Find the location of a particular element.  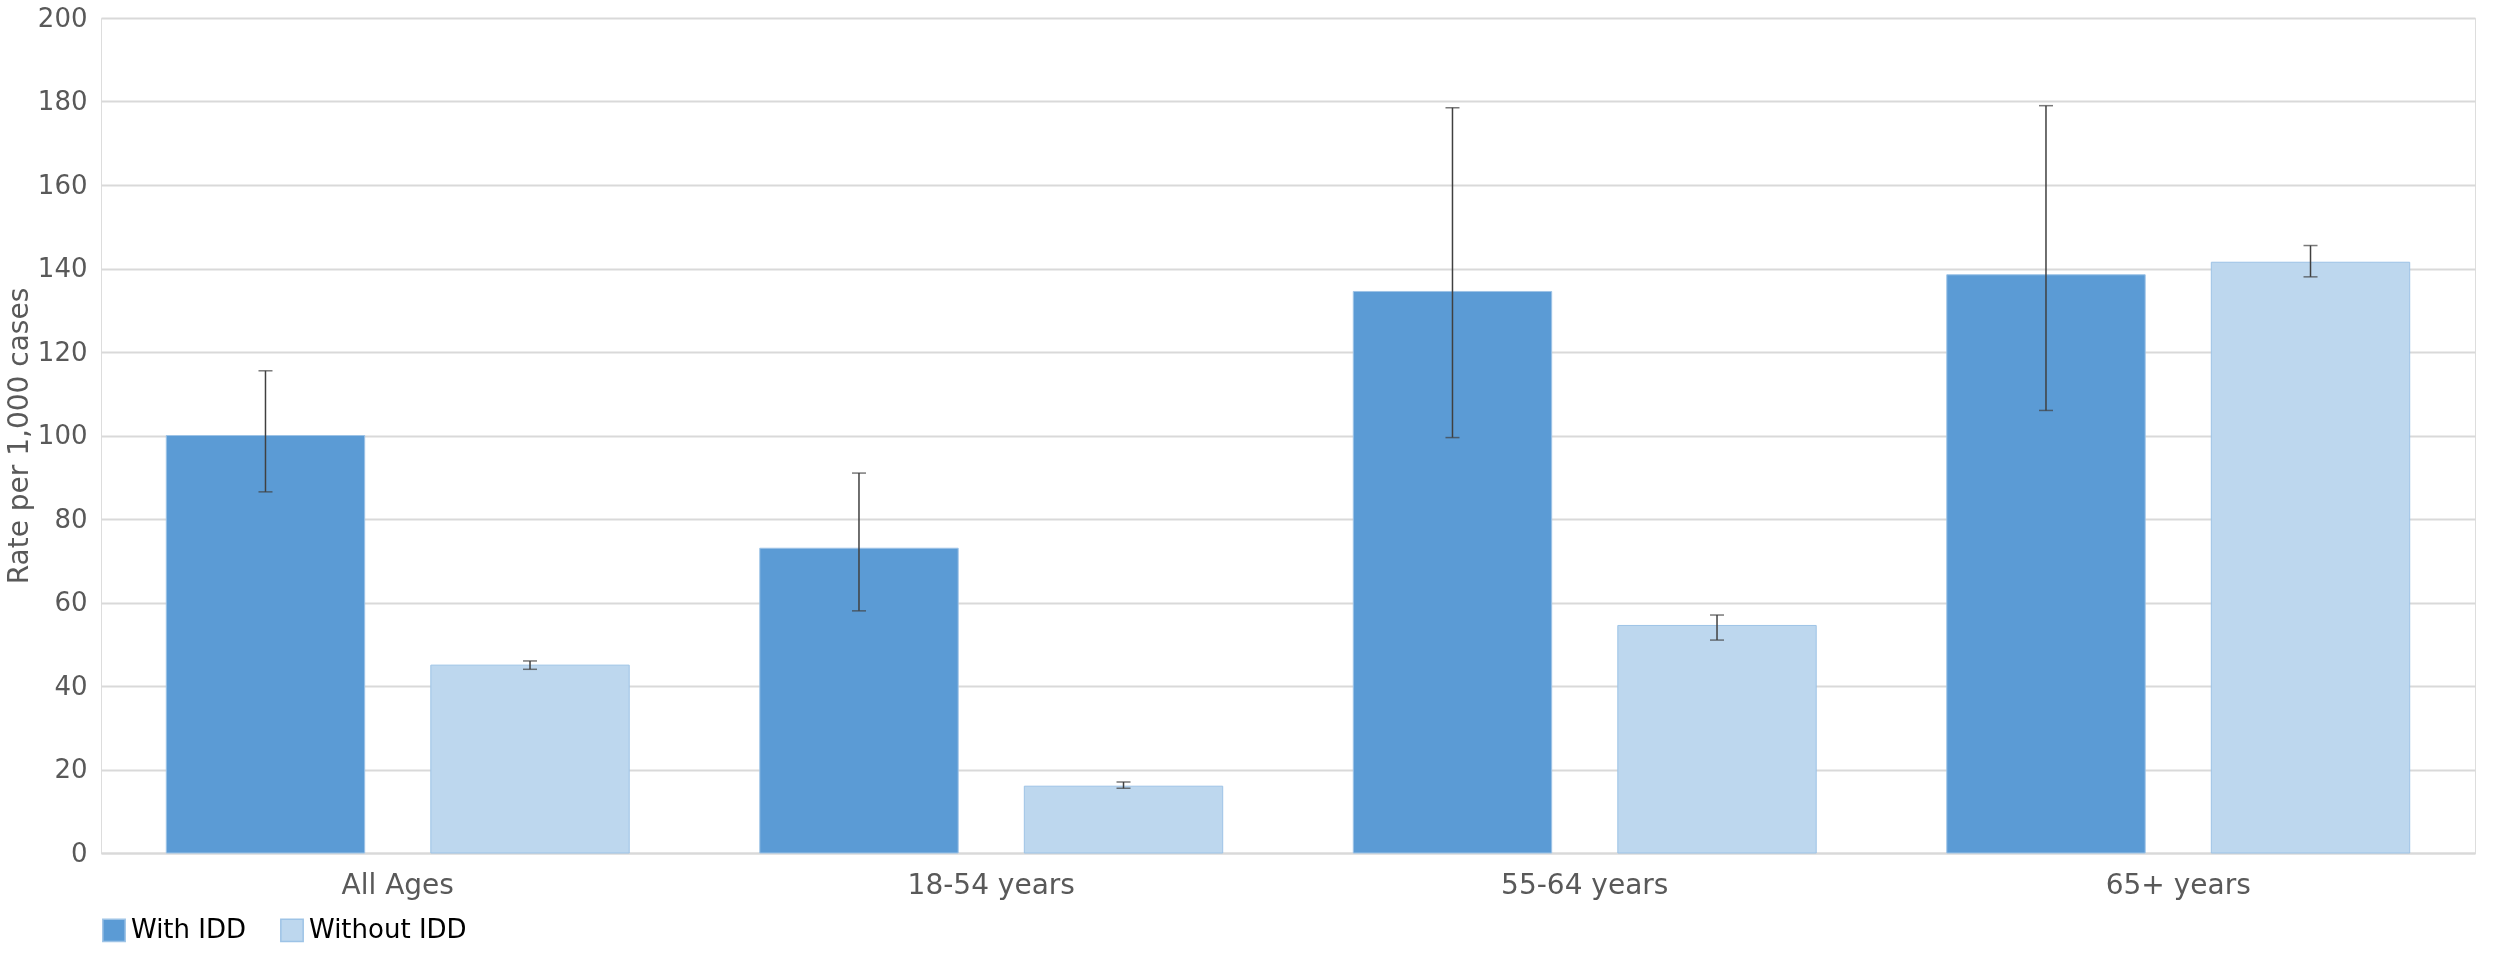

y-tick-label: 200 is located at coordinates (62, 17).